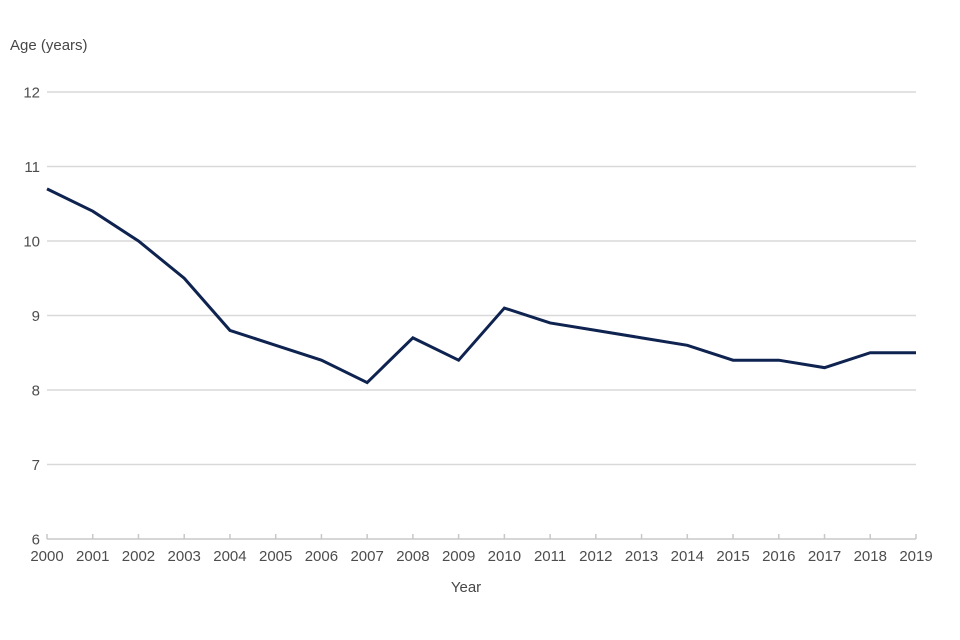 This screenshot has width=960, height=640. What do you see at coordinates (36, 465) in the screenshot?
I see `y-tick-label: 7` at bounding box center [36, 465].